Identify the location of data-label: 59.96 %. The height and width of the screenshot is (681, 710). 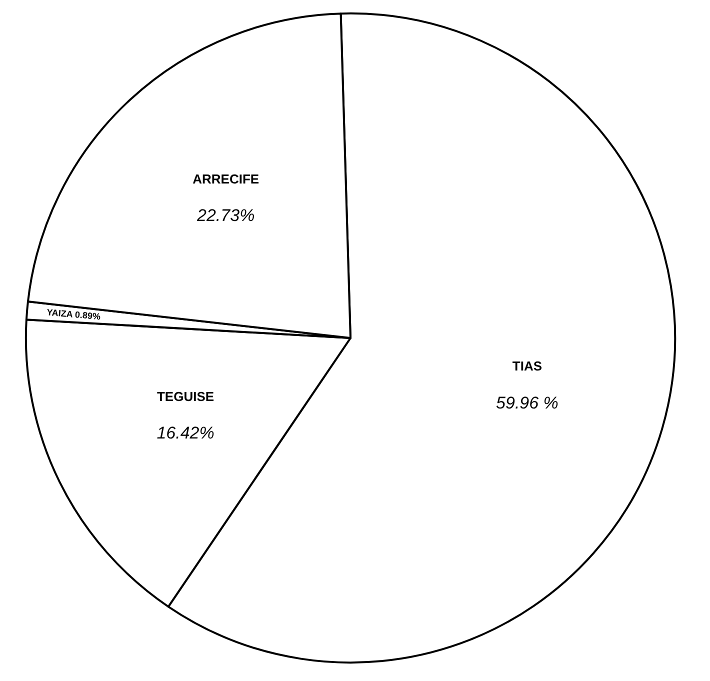
(527, 402).